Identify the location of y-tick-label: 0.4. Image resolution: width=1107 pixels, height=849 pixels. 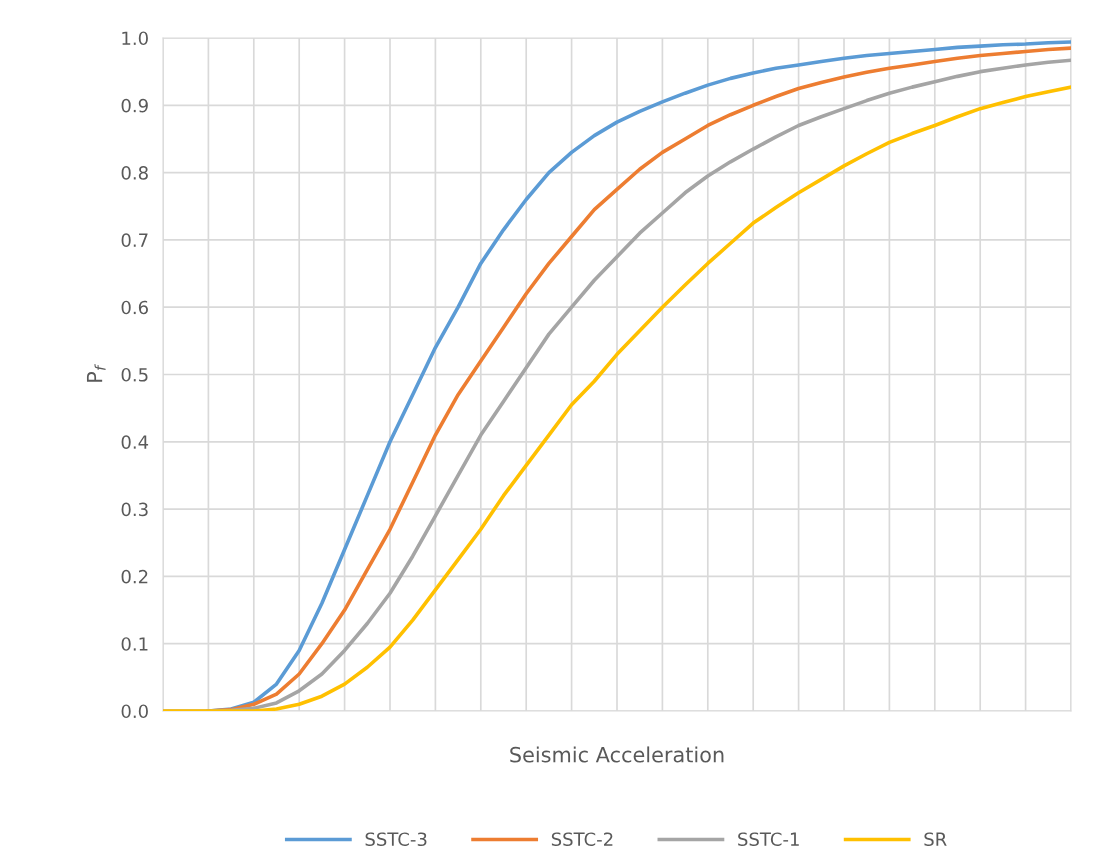
(135, 442).